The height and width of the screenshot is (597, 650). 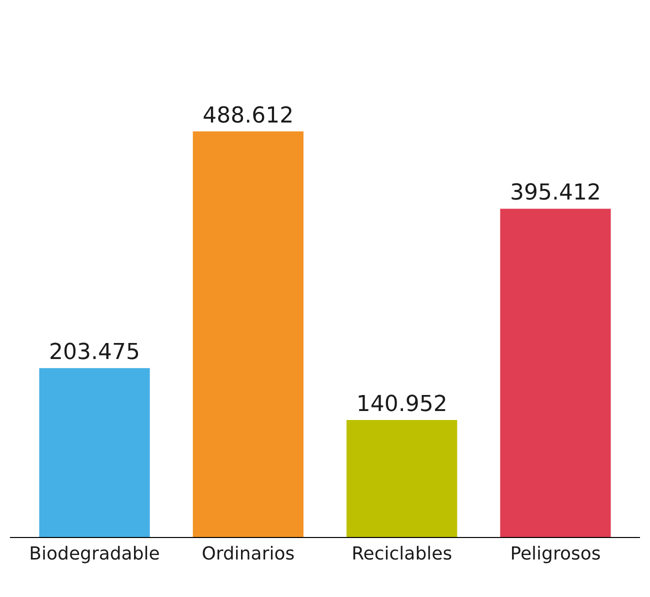 I want to click on x-tick-label: Reciclables, so click(x=402, y=554).